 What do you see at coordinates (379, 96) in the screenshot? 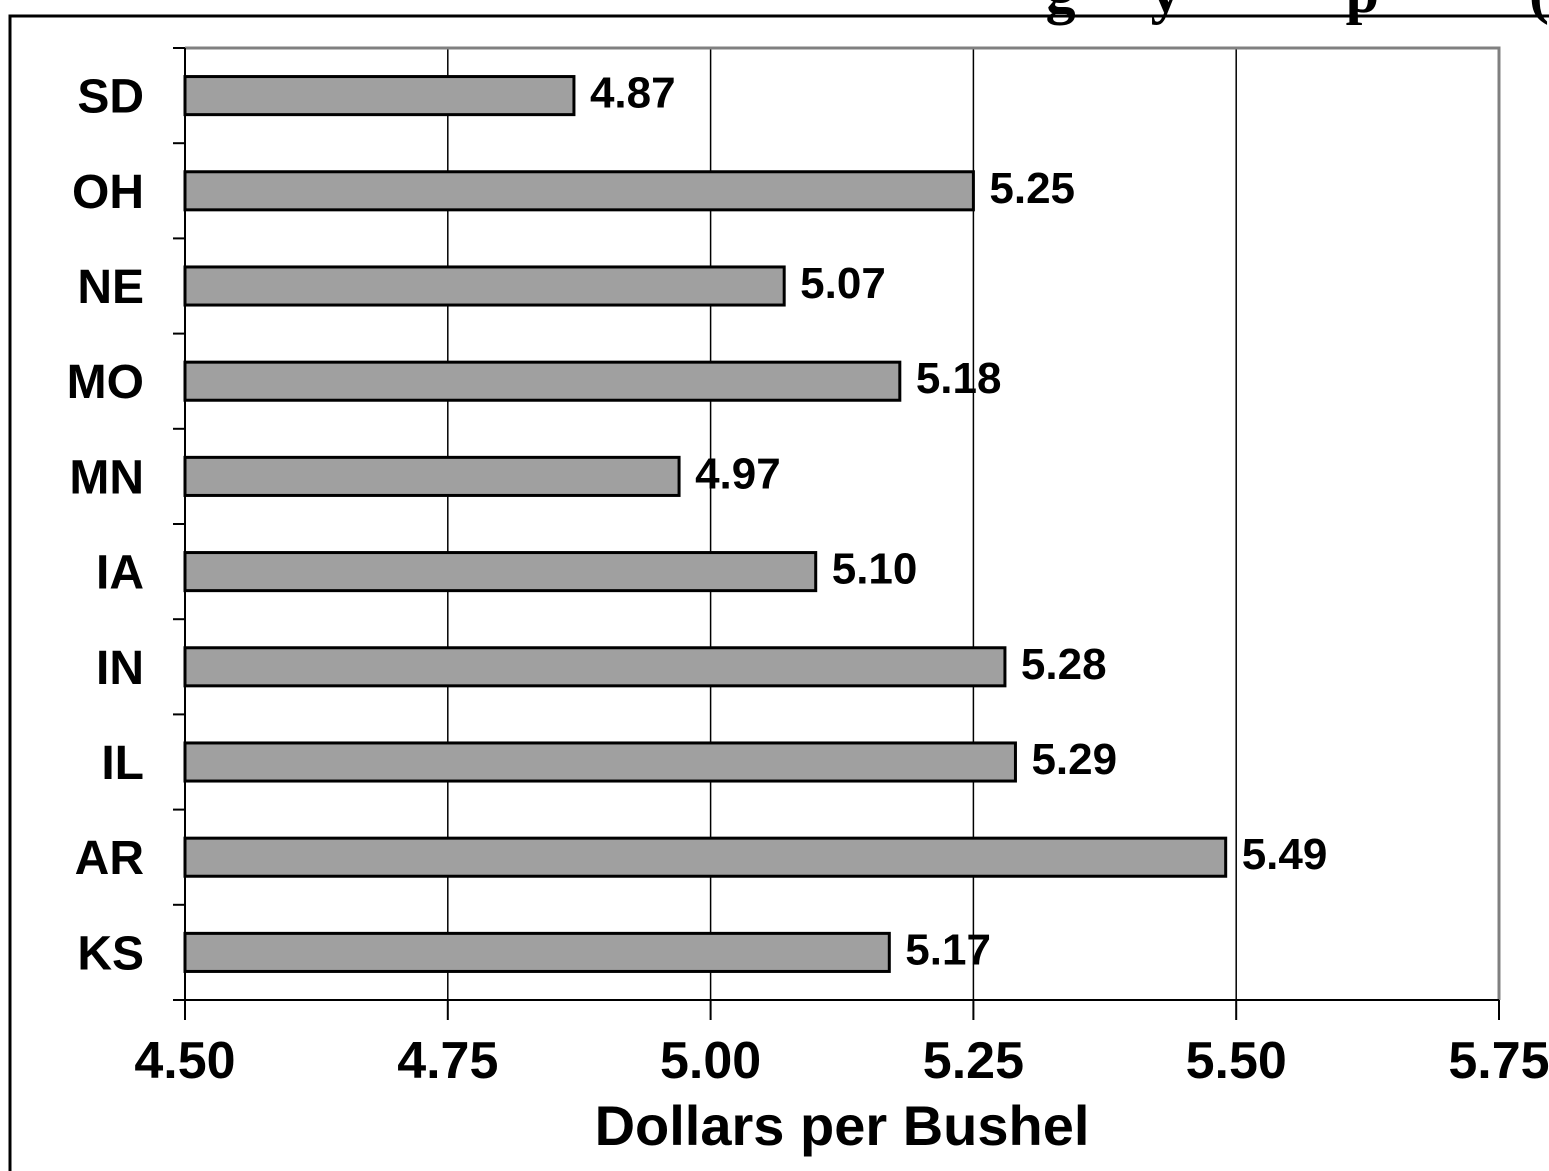
I see `bar-sd` at bounding box center [379, 96].